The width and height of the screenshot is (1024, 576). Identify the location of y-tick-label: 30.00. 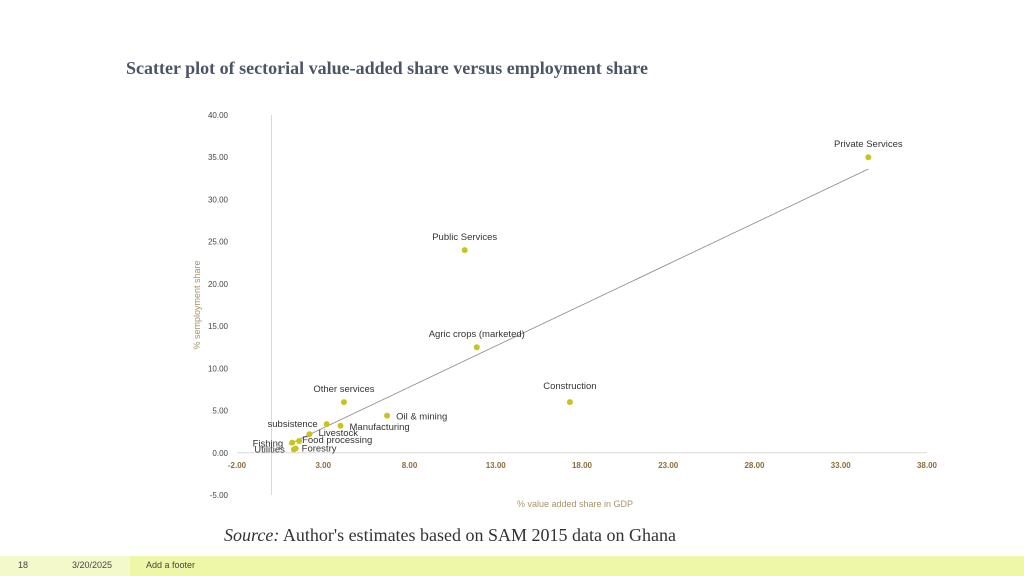
(218, 199).